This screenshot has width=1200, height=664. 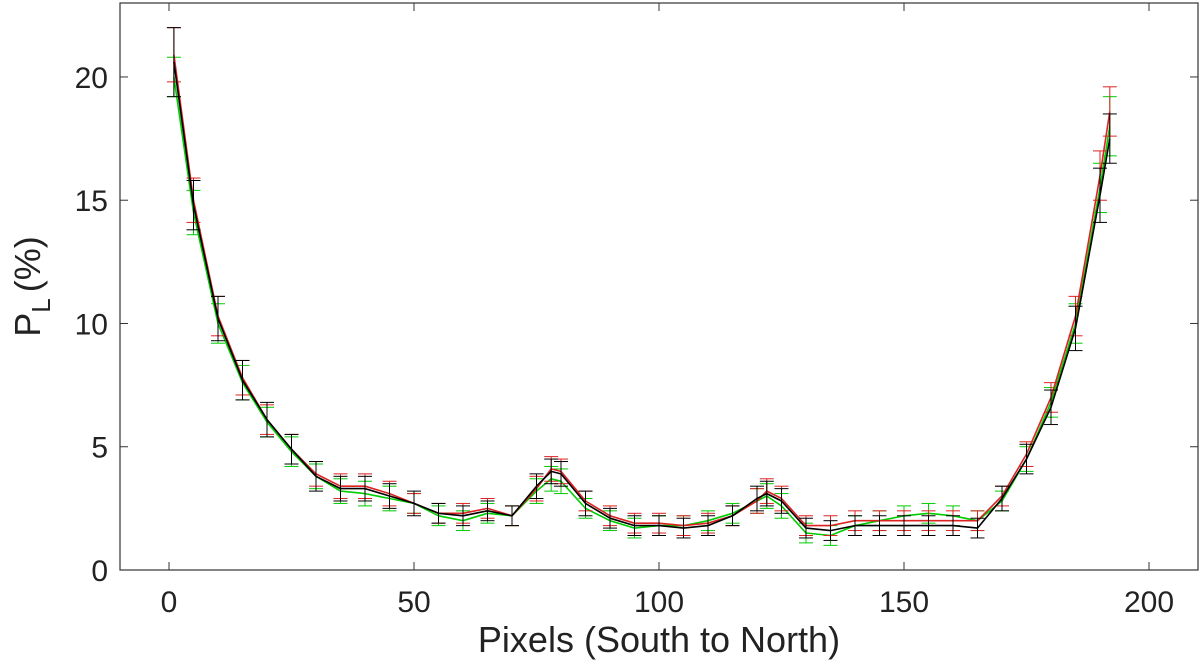 I want to click on y-axis-title-unit: (%), so click(x=27, y=264).